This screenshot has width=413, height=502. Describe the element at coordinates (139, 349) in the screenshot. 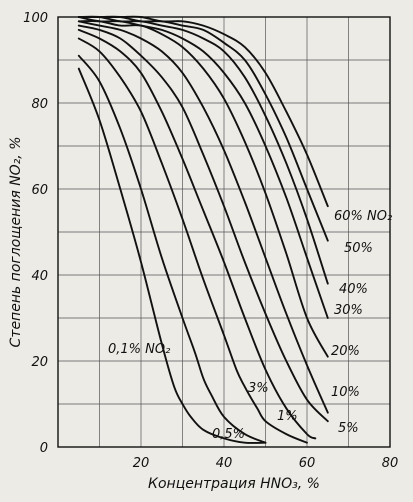

I see `curve-label: 0,1% NO₂` at that location.